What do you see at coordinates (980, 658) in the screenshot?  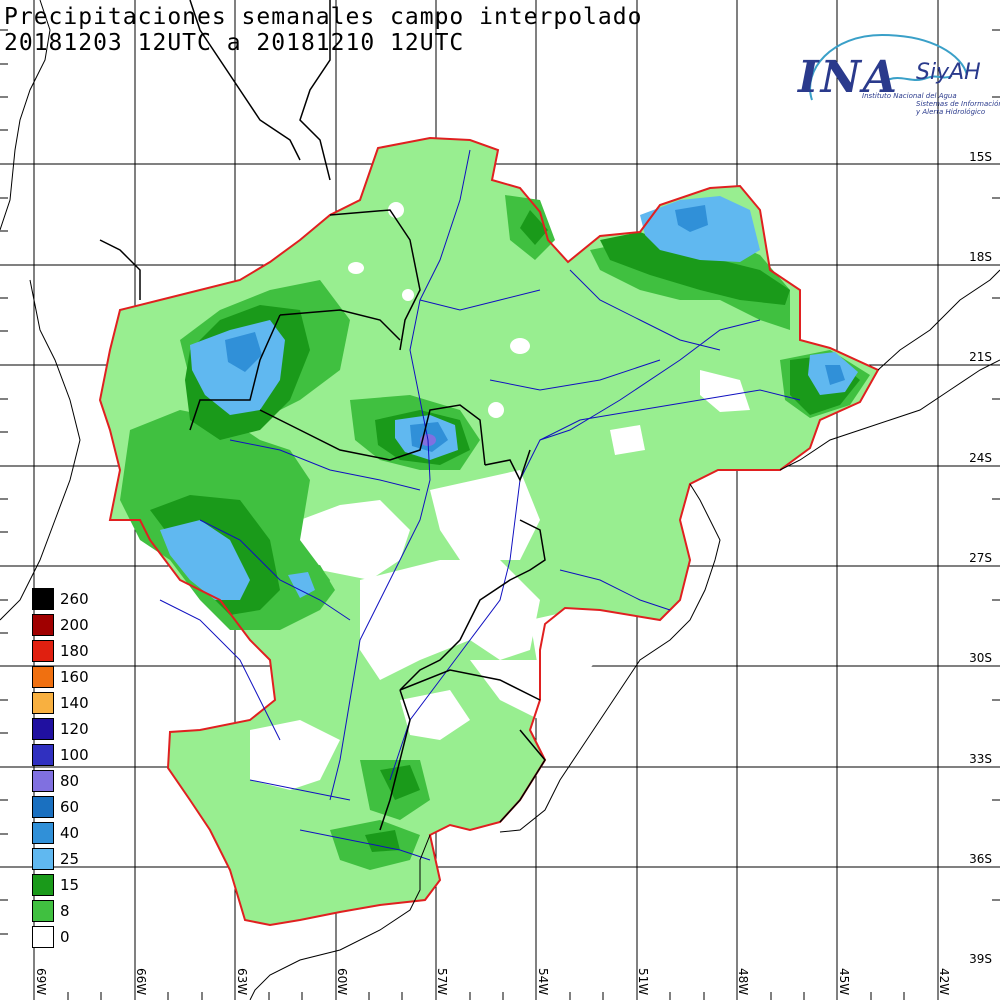 I see `lat-label: 30S` at bounding box center [980, 658].